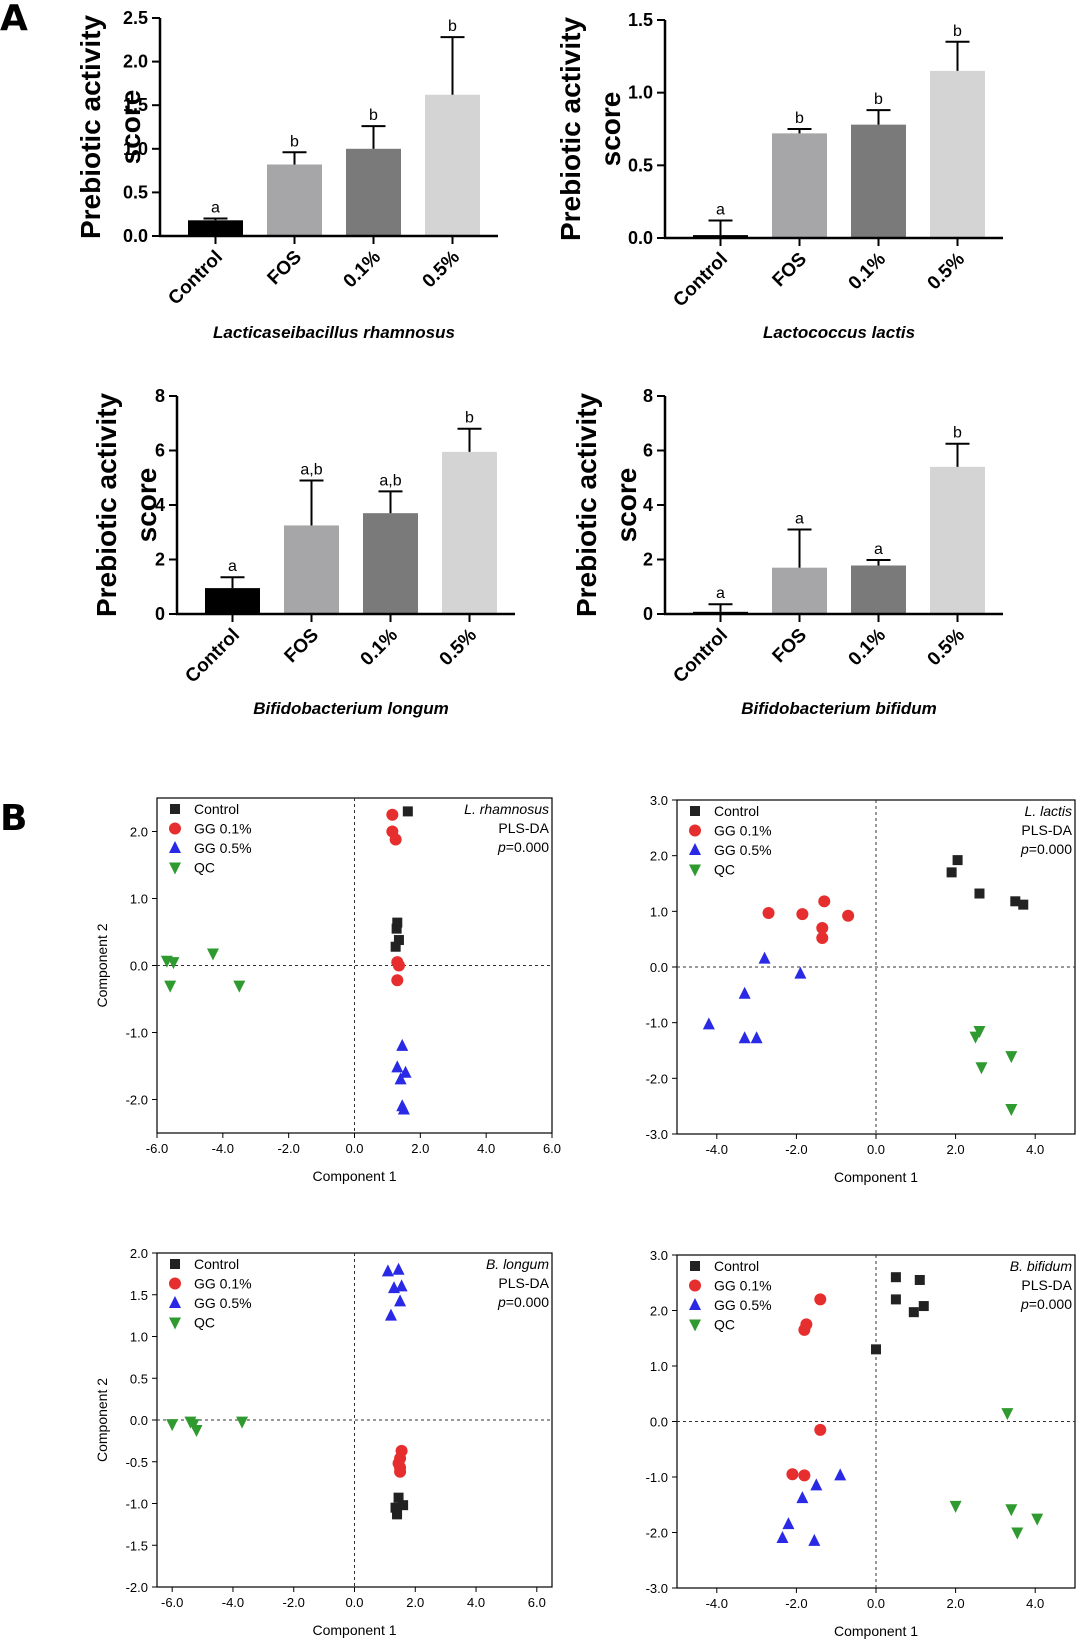  I want to click on y-tick-label: -1.0, so click(657, 1023).